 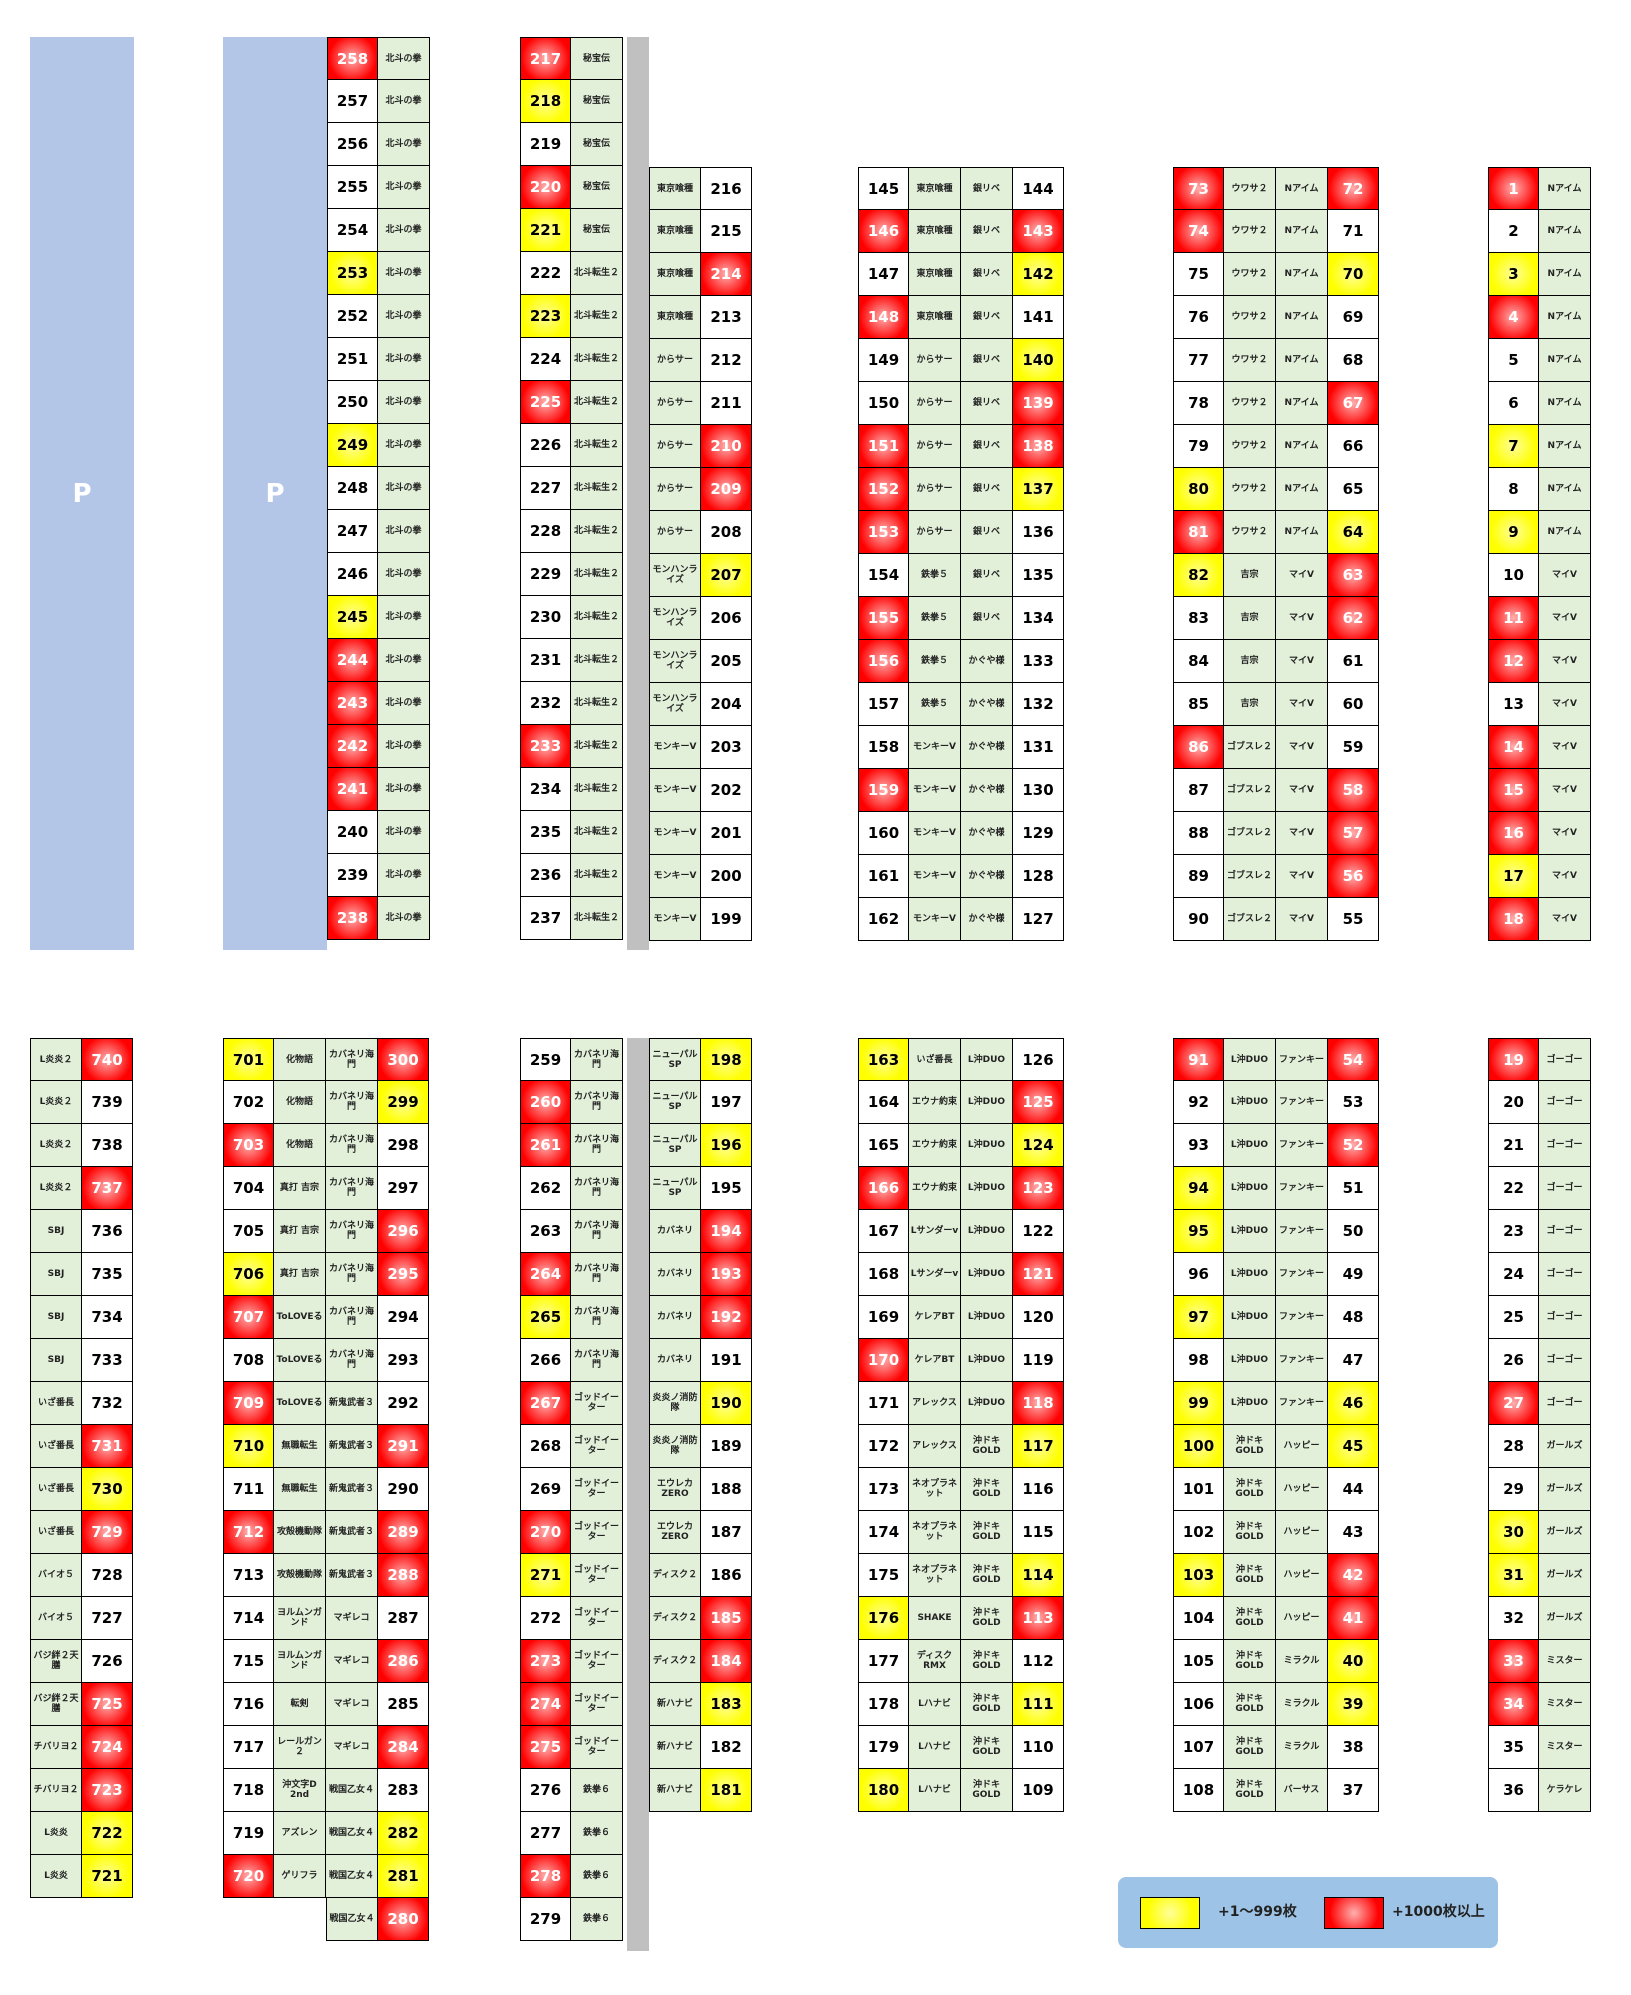 What do you see at coordinates (726, 618) in the screenshot?
I see `machine-number-cell: 206` at bounding box center [726, 618].